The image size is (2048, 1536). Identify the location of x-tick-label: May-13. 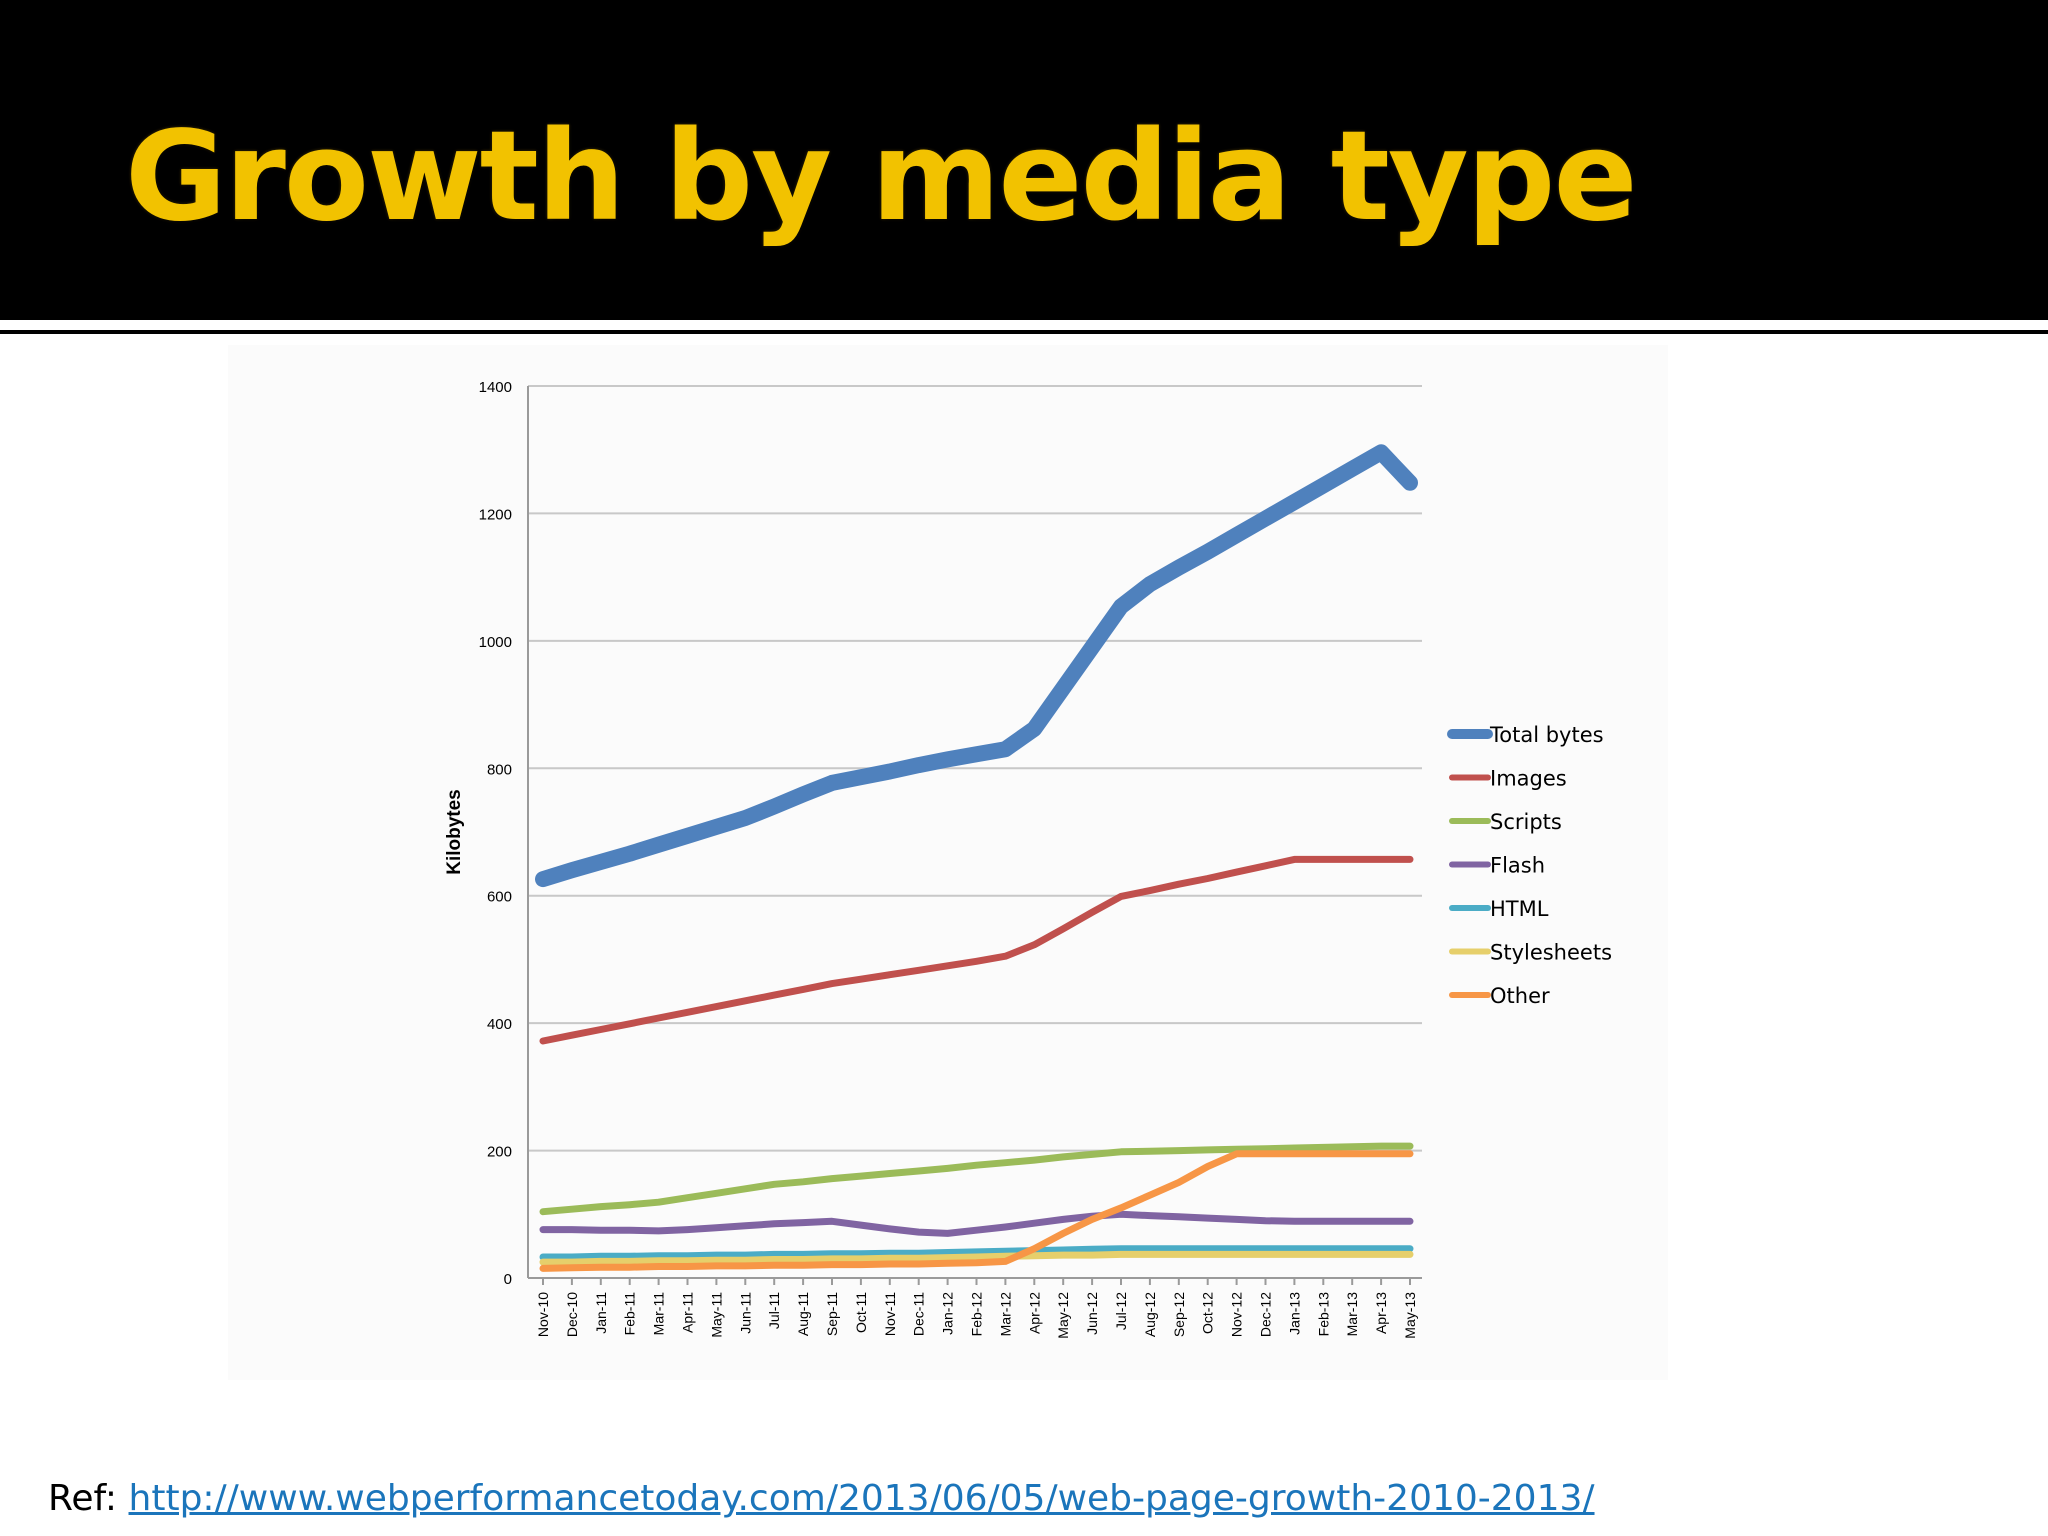
(1410, 1315).